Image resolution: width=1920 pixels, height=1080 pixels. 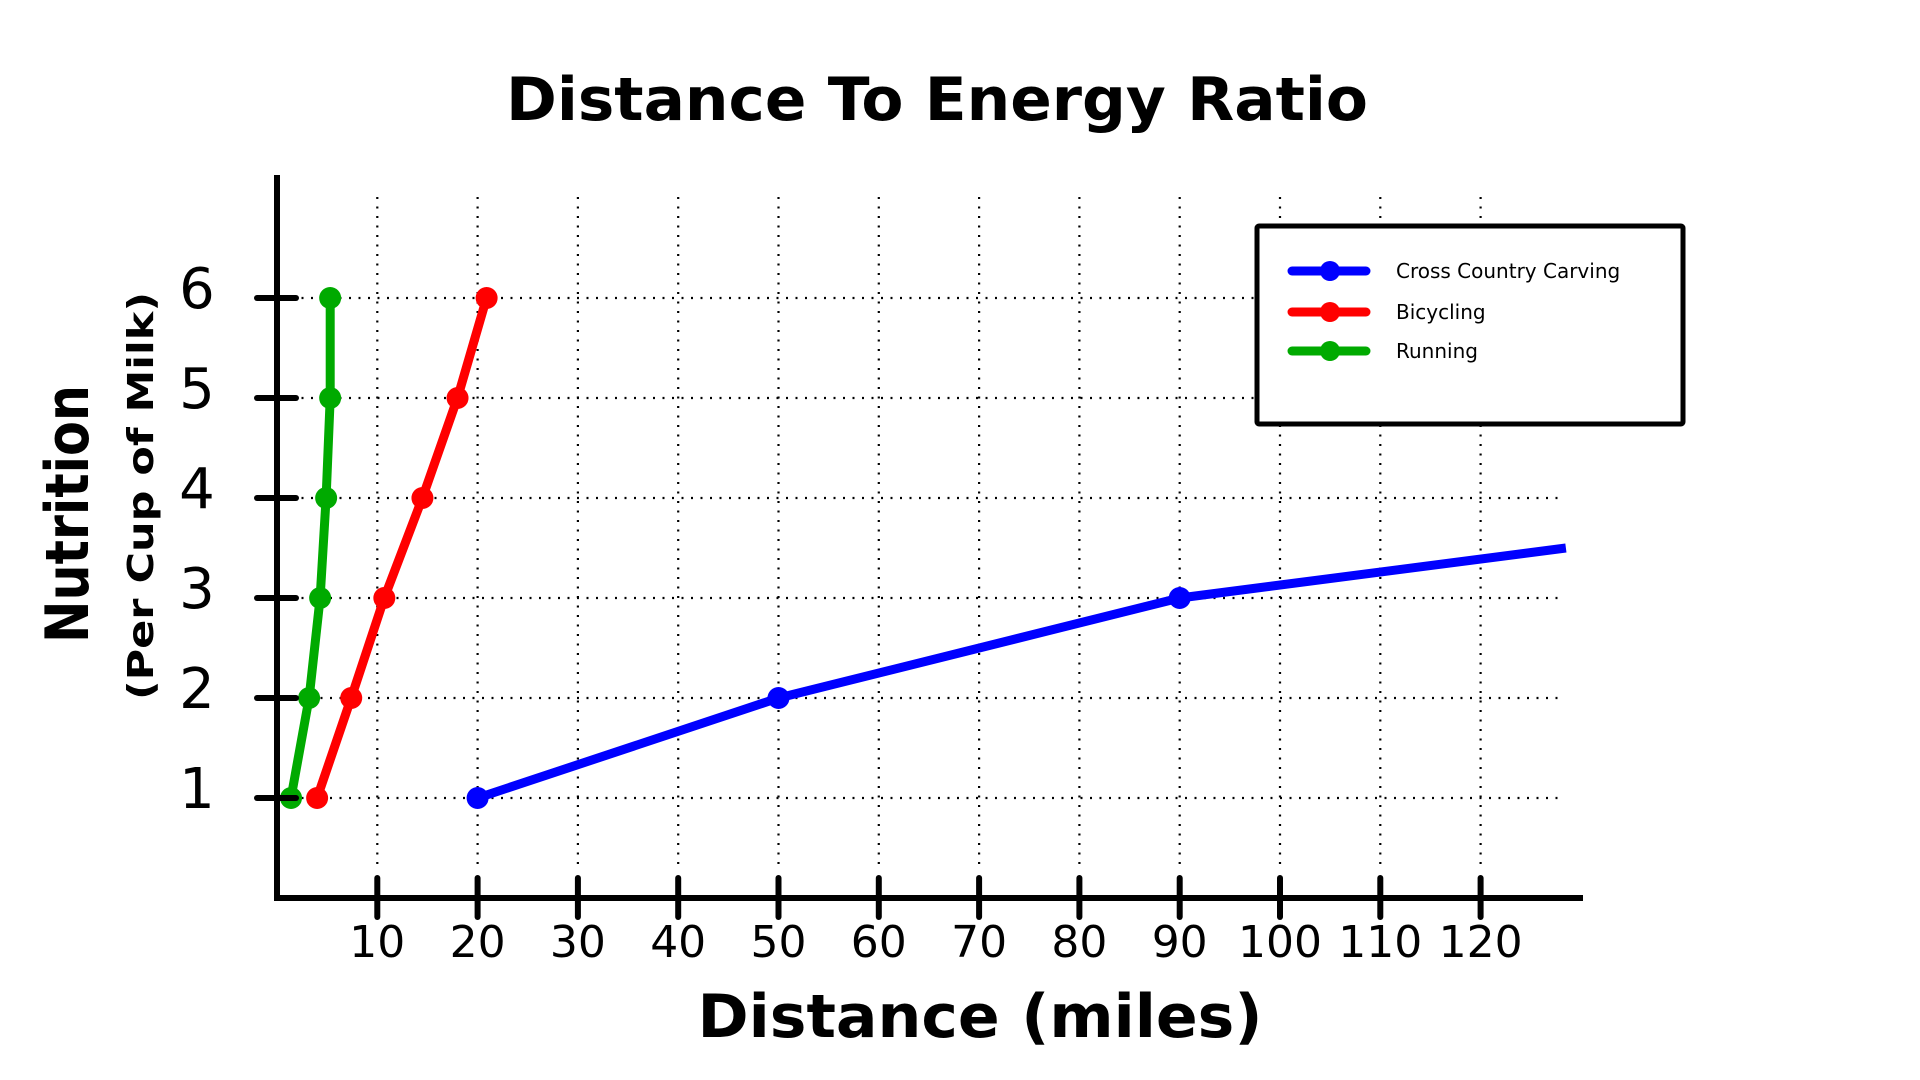 I want to click on legend-entry: Cross Country Carving, so click(x=1453, y=271).